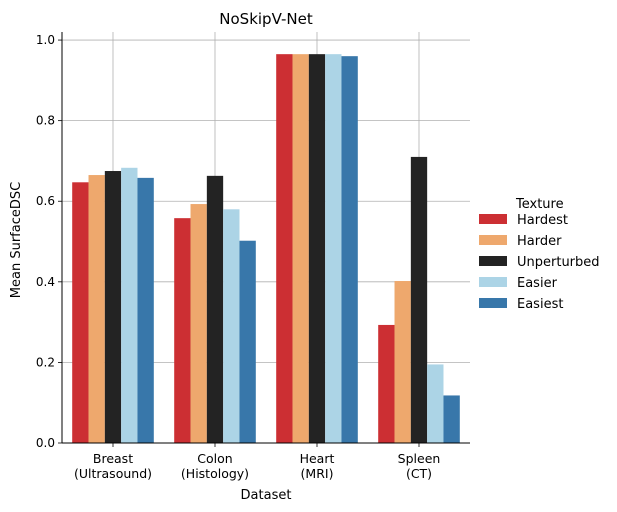  I want to click on x-tick-label: Spleen, so click(419, 458).